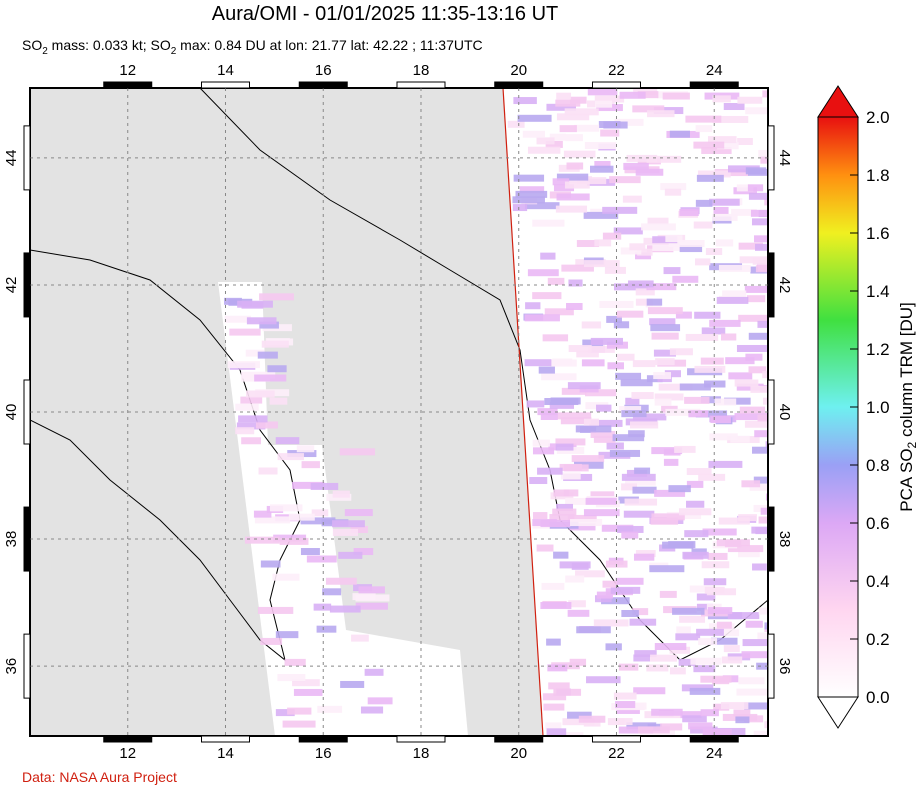 This screenshot has height=805, width=919. Describe the element at coordinates (906, 372) in the screenshot. I see `colorbar-label-part: column TRM [DU]` at that location.